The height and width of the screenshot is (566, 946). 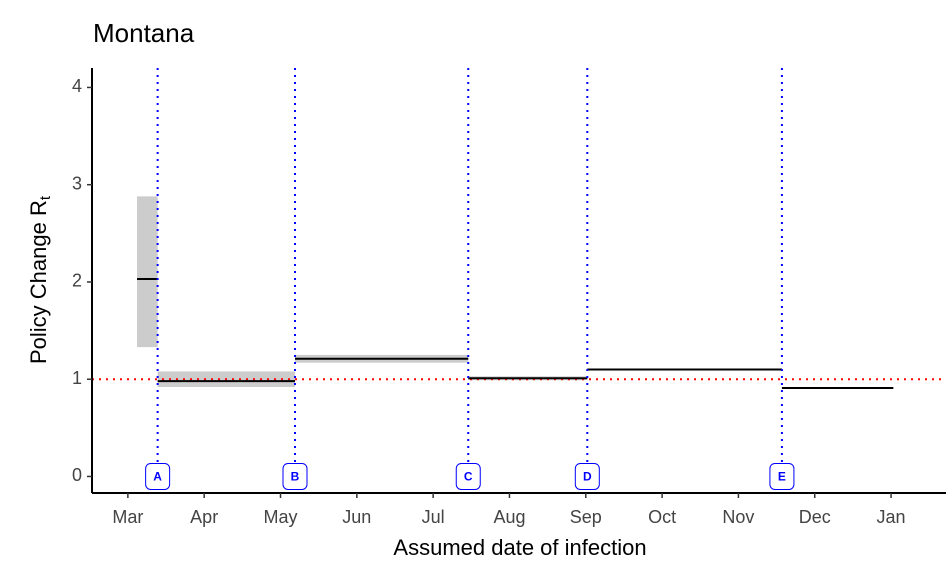 What do you see at coordinates (519, 547) in the screenshot?
I see `x-axis-label: Assumed date of infection` at bounding box center [519, 547].